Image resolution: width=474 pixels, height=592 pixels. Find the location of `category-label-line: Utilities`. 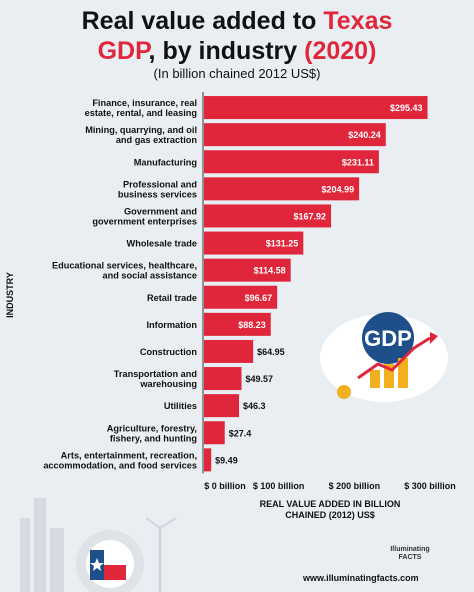

category-label-line: Utilities is located at coordinates (180, 406).